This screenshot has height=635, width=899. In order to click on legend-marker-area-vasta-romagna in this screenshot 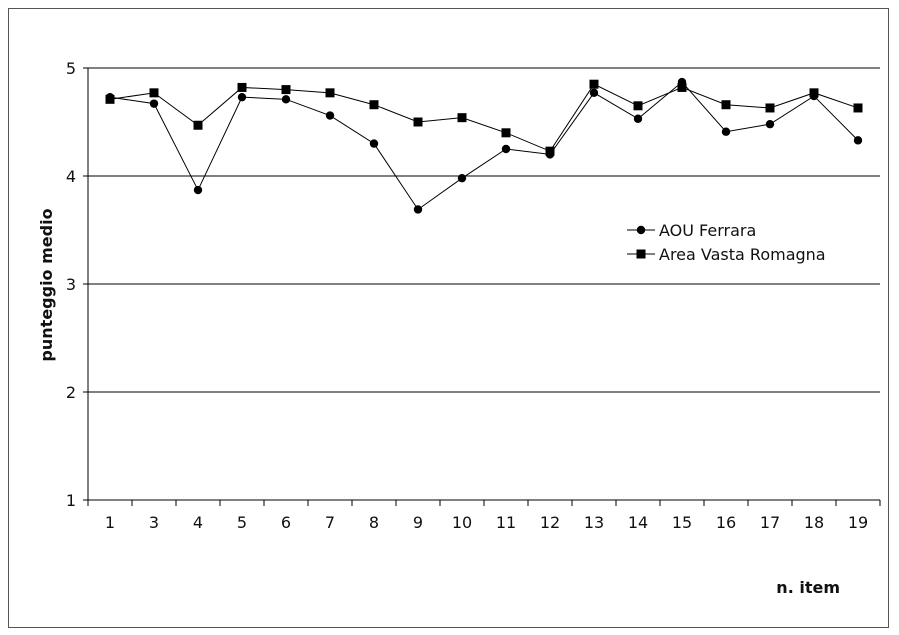, I will do `click(641, 254)`.